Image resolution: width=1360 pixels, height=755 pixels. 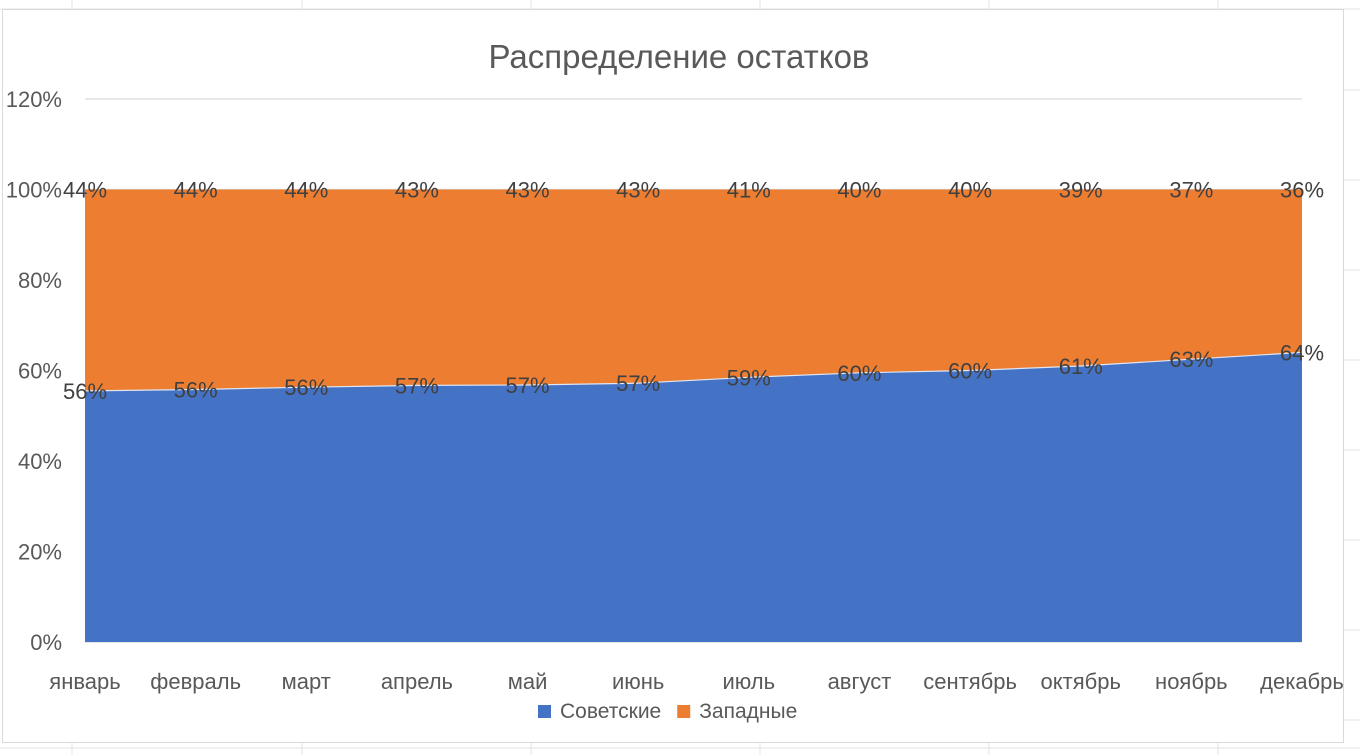 What do you see at coordinates (679, 56) in the screenshot?
I see `chart-title: Распределение остатков` at bounding box center [679, 56].